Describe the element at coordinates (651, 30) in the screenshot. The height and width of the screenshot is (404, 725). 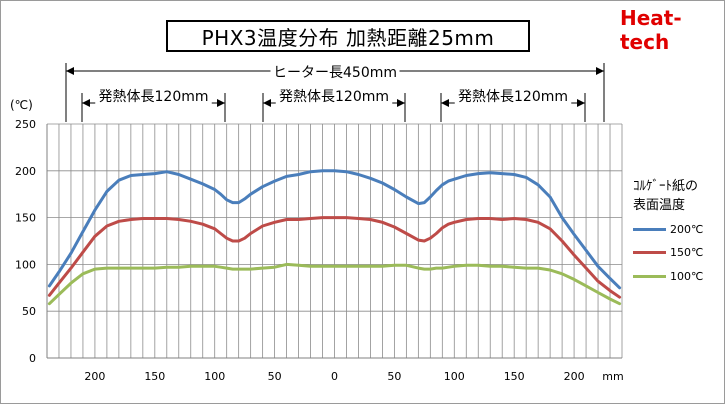
I see `brand-logo-text: Heat-tech` at that location.